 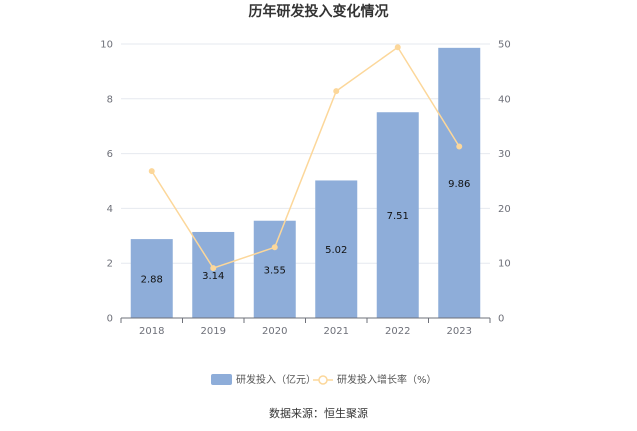 I want to click on x-tick-label: 2020, so click(x=274, y=331).